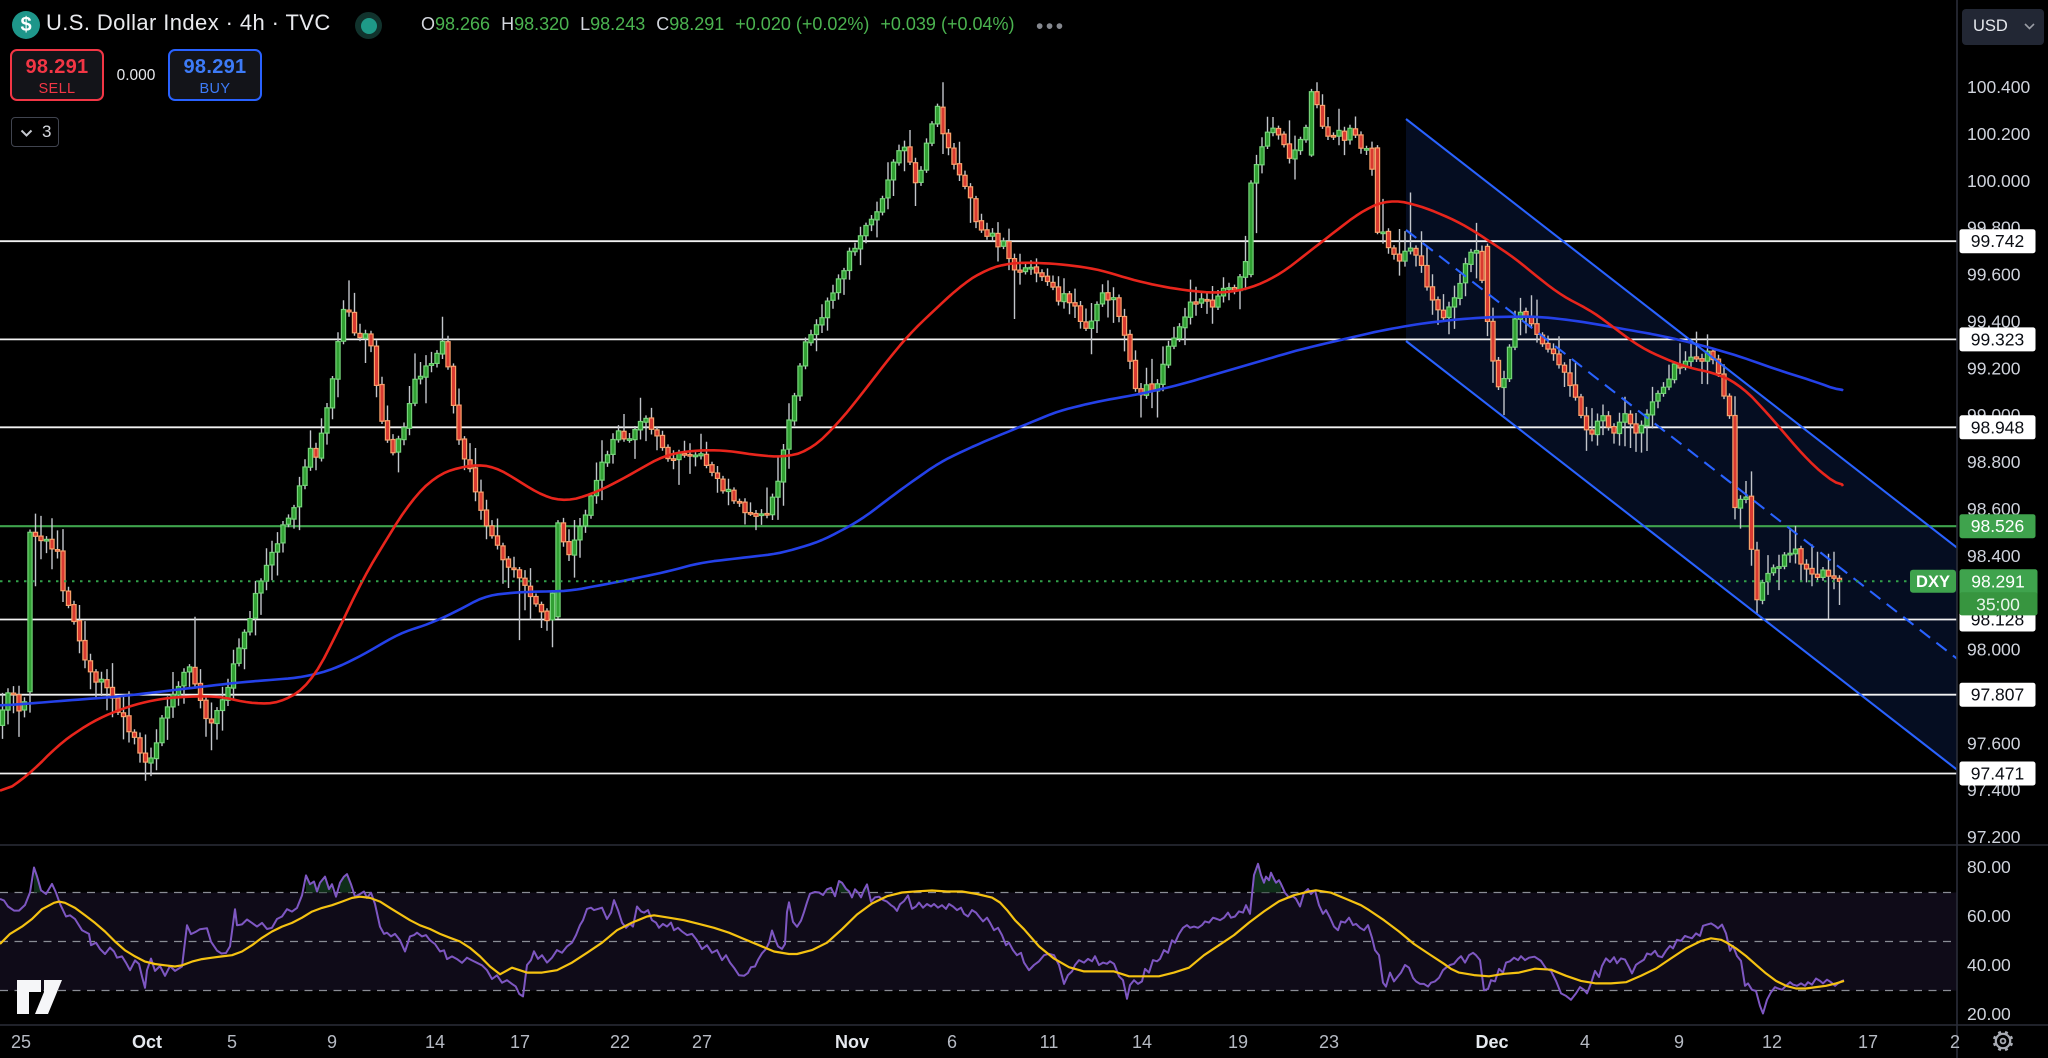  Describe the element at coordinates (1989, 965) in the screenshot. I see `svg-text: 40.00` at that location.